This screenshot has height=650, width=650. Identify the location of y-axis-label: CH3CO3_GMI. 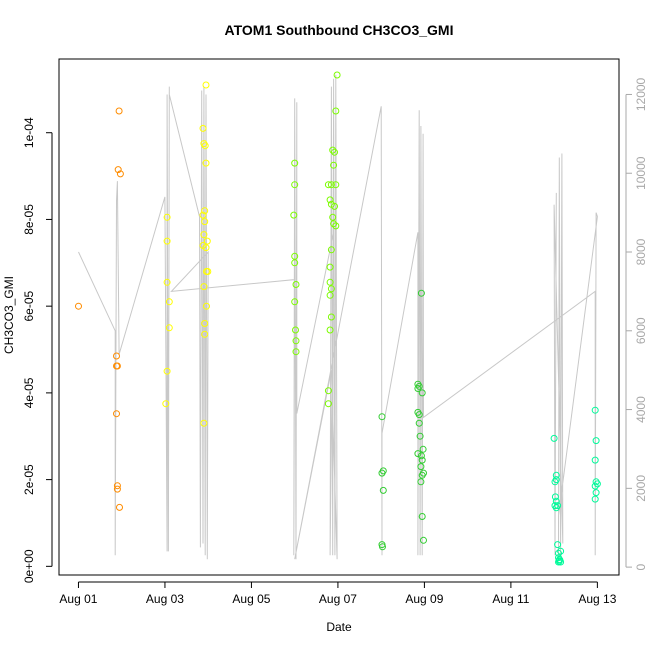
(9, 315).